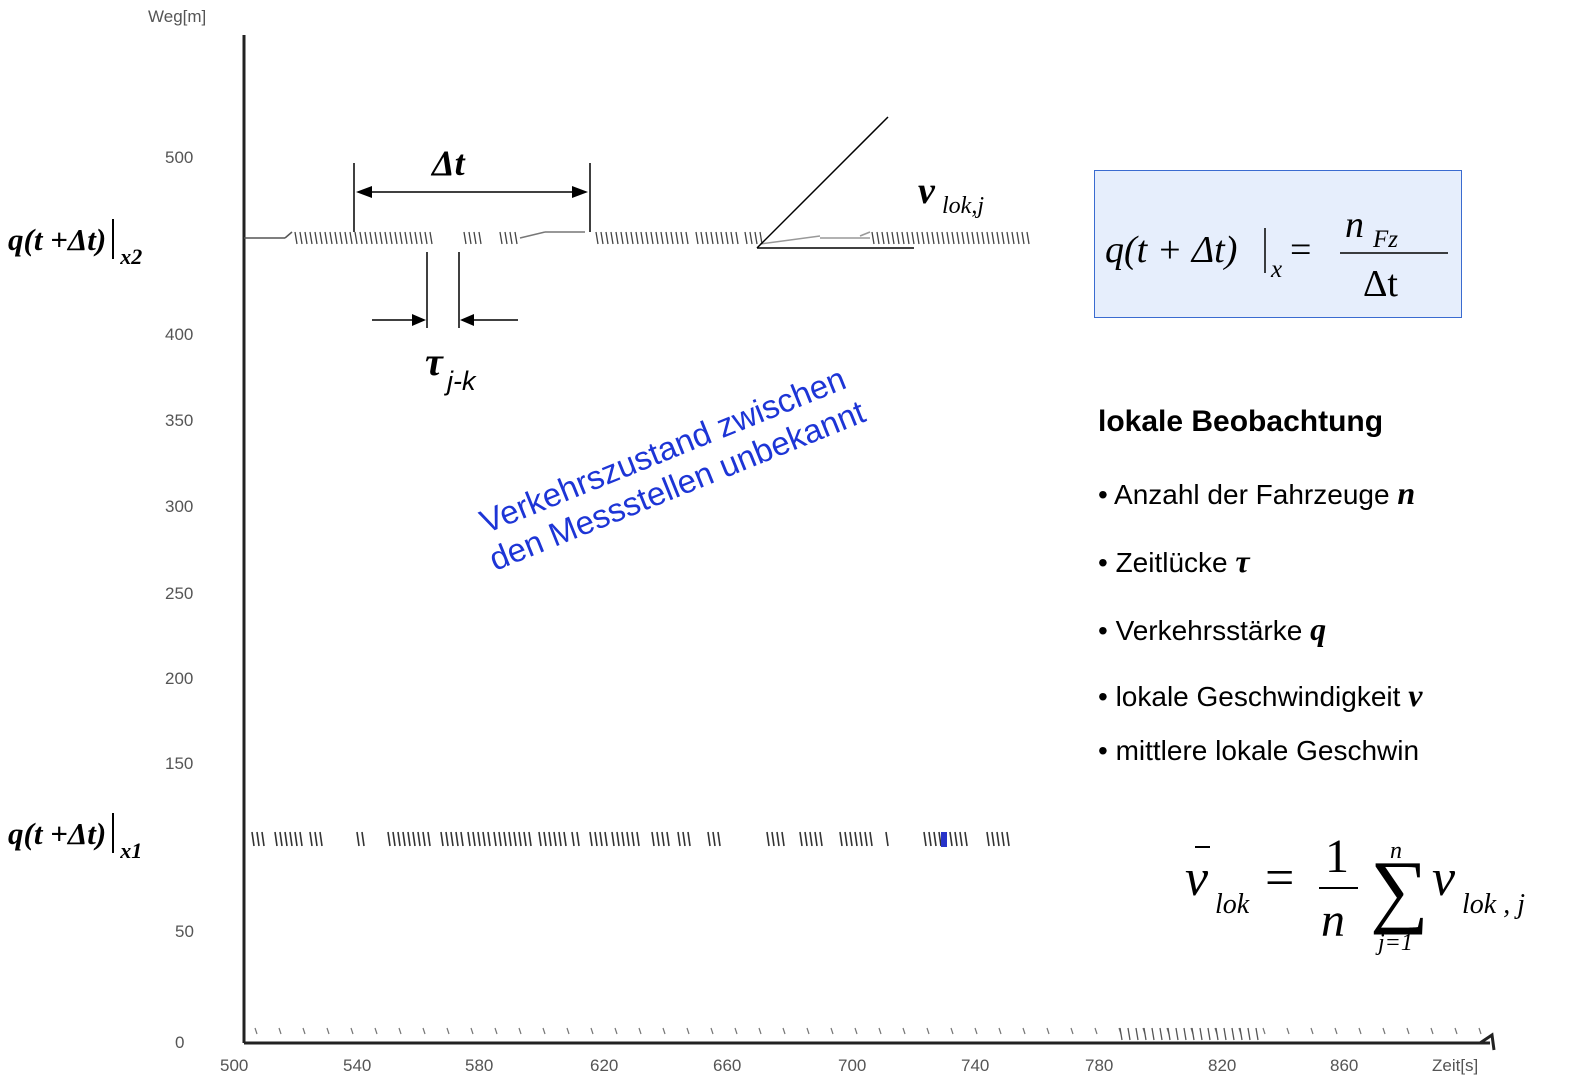 The width and height of the screenshot is (1585, 1079). What do you see at coordinates (179, 678) in the screenshot?
I see `y-tick-label: 200` at bounding box center [179, 678].